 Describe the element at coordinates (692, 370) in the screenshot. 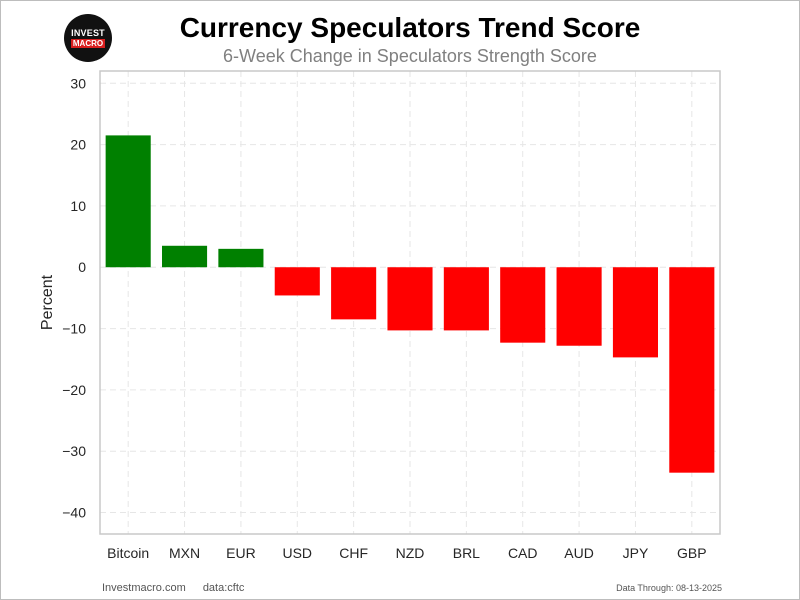

I see `bar-gbp` at that location.